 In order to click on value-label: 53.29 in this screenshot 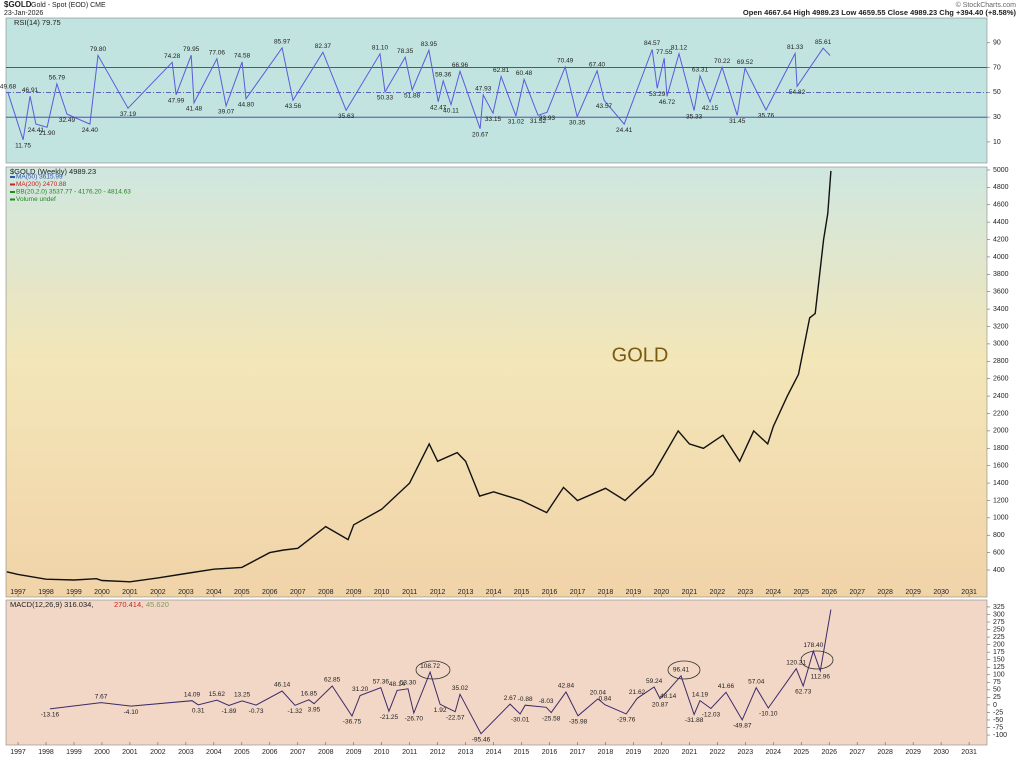, I will do `click(657, 94)`.